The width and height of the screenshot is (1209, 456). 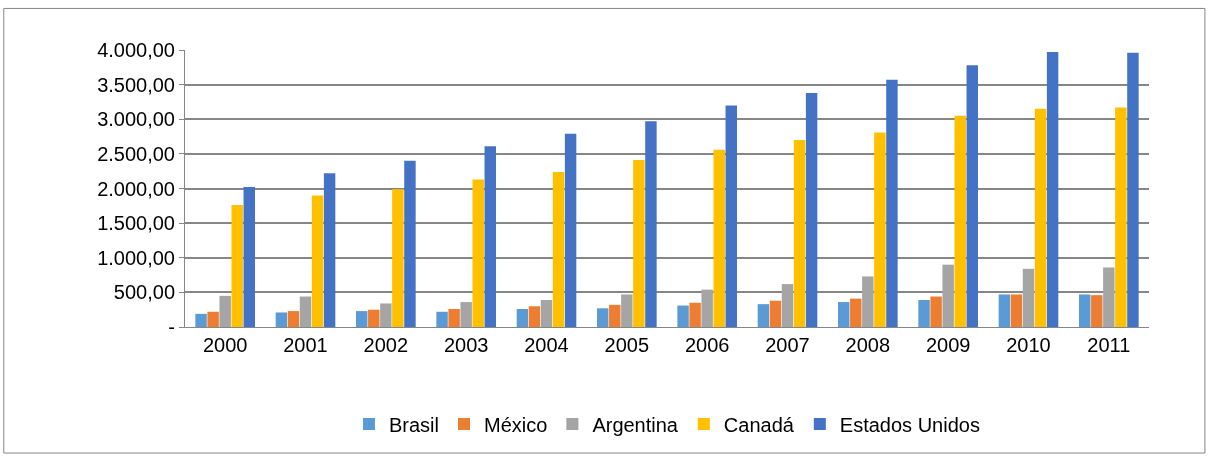 What do you see at coordinates (136, 257) in the screenshot?
I see `y-tick-label: 1.000,00` at bounding box center [136, 257].